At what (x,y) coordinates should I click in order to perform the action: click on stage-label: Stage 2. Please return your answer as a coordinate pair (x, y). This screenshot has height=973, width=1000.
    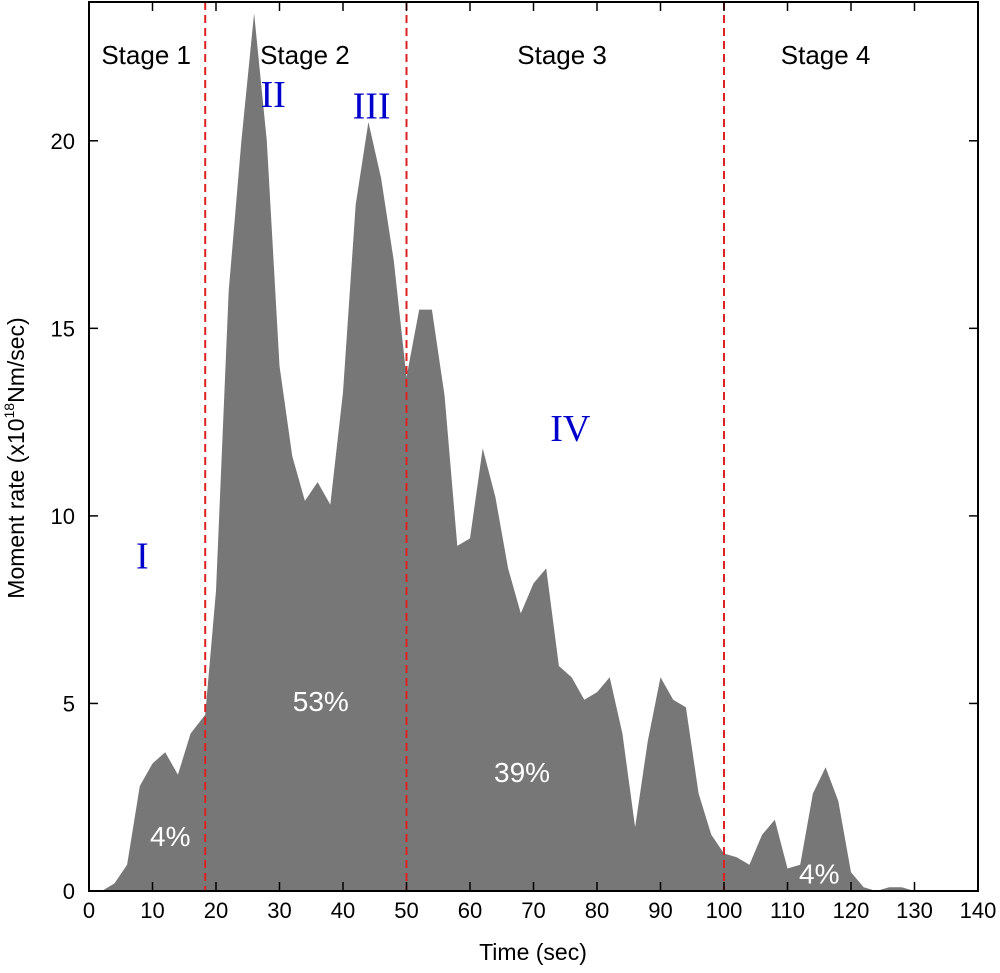
    Looking at the image, I should click on (305, 55).